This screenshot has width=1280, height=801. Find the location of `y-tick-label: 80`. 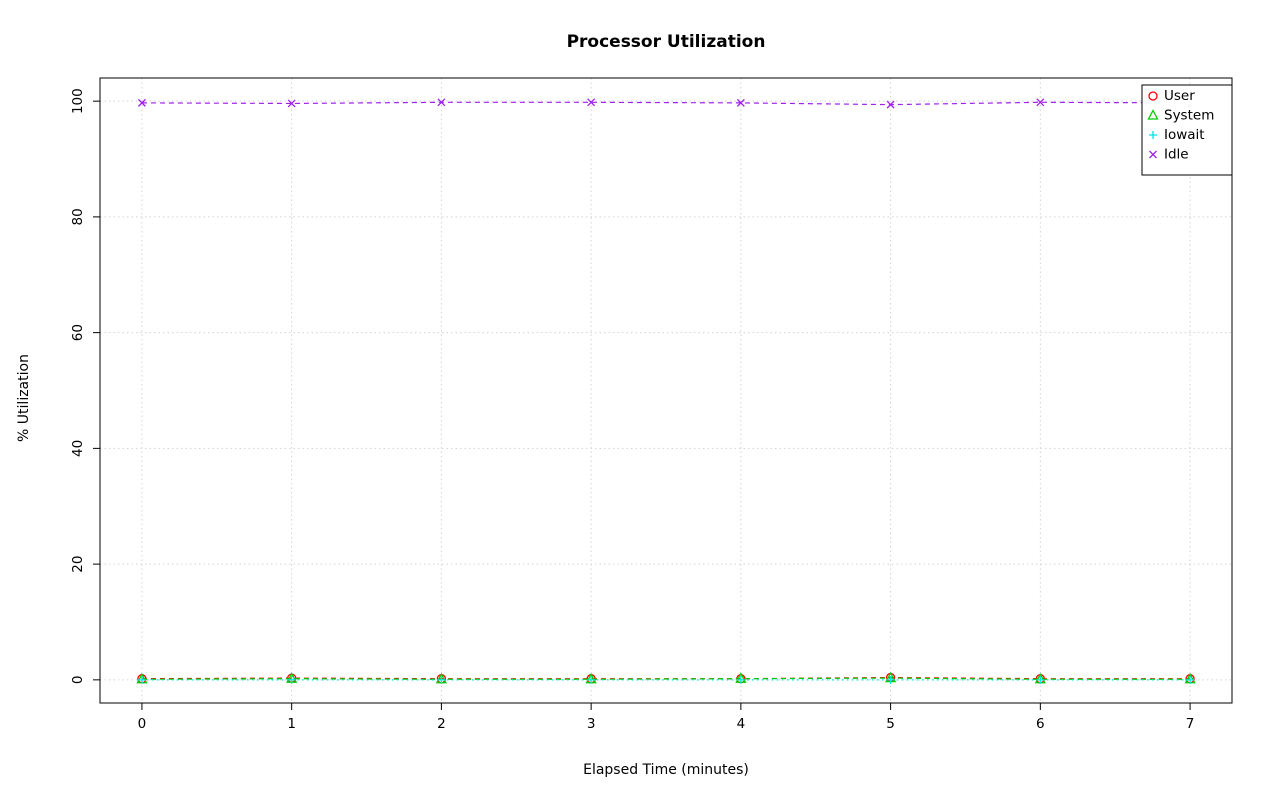

y-tick-label: 80 is located at coordinates (78, 216).